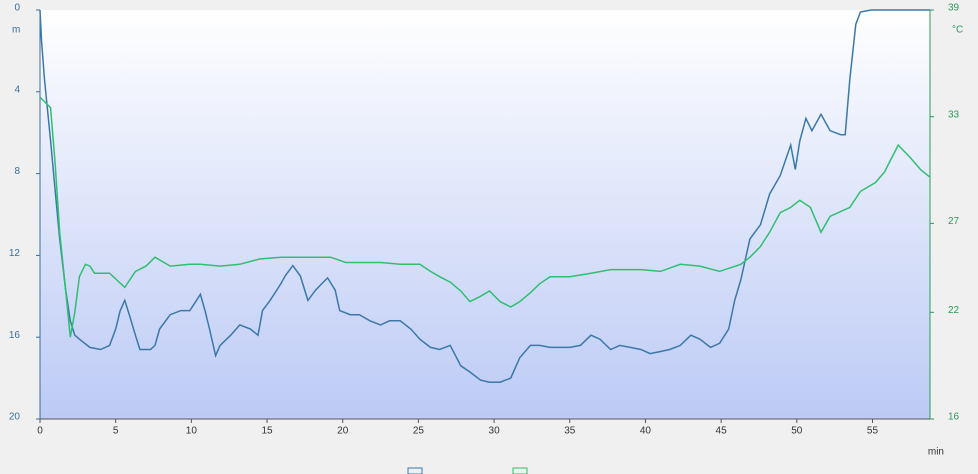 The height and width of the screenshot is (474, 978). Describe the element at coordinates (17, 89) in the screenshot. I see `y-tick-label: 4` at that location.